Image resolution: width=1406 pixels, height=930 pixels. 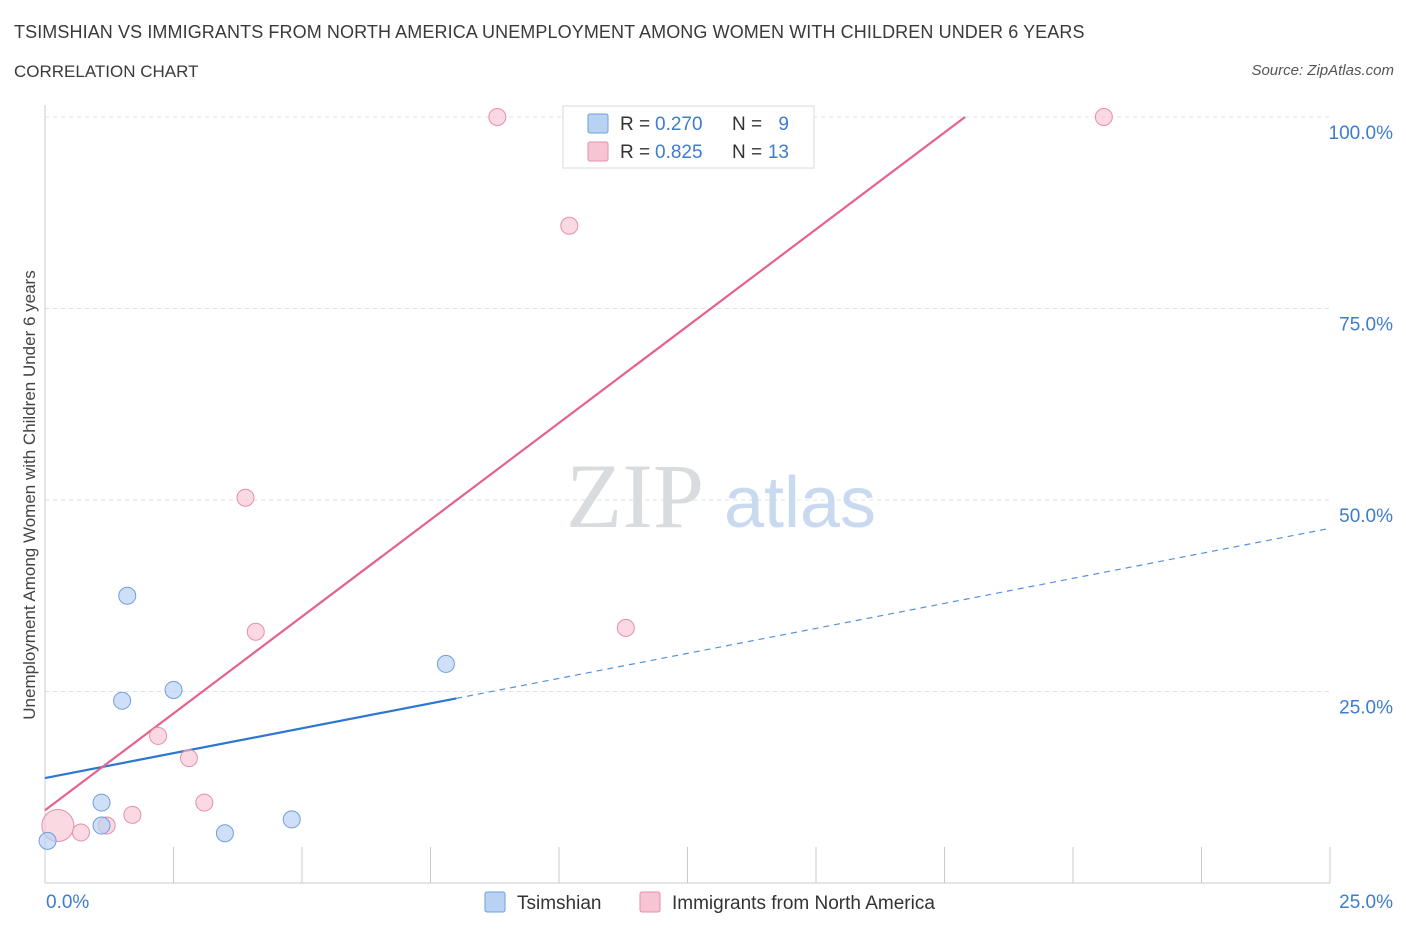 What do you see at coordinates (893, 613) in the screenshot?
I see `trend-line-tsimshian-extrapolated` at bounding box center [893, 613].